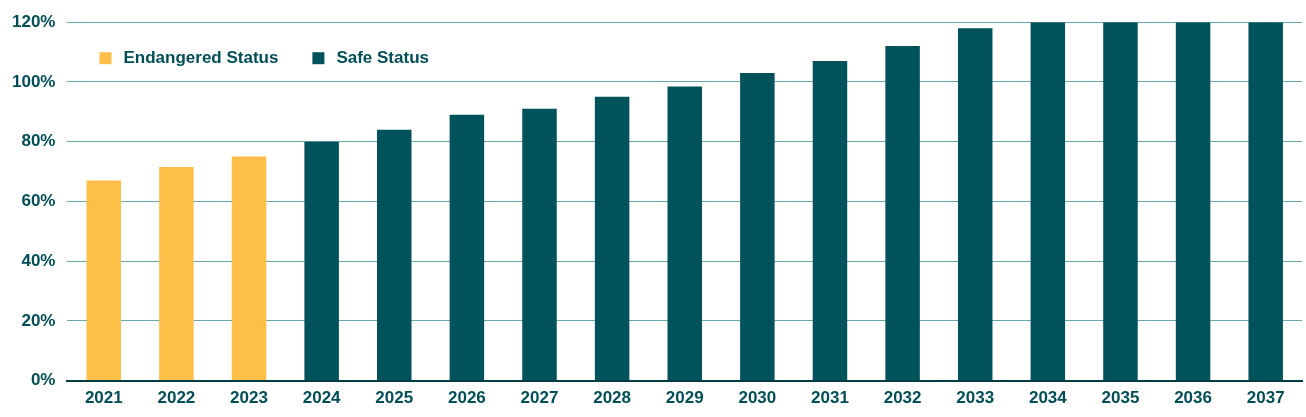 This screenshot has width=1306, height=417. I want to click on x-tick-label: 2037, so click(1265, 398).